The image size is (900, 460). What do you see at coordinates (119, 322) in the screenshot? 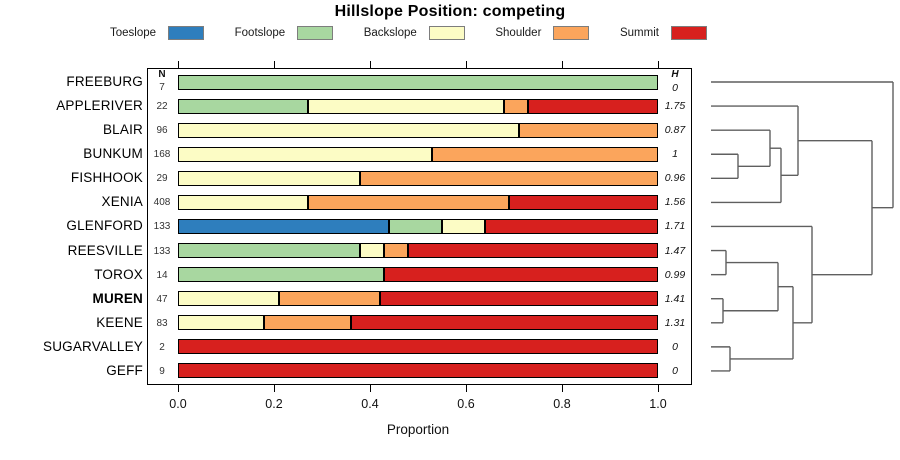
I see `row-label: KEENE` at bounding box center [119, 322].